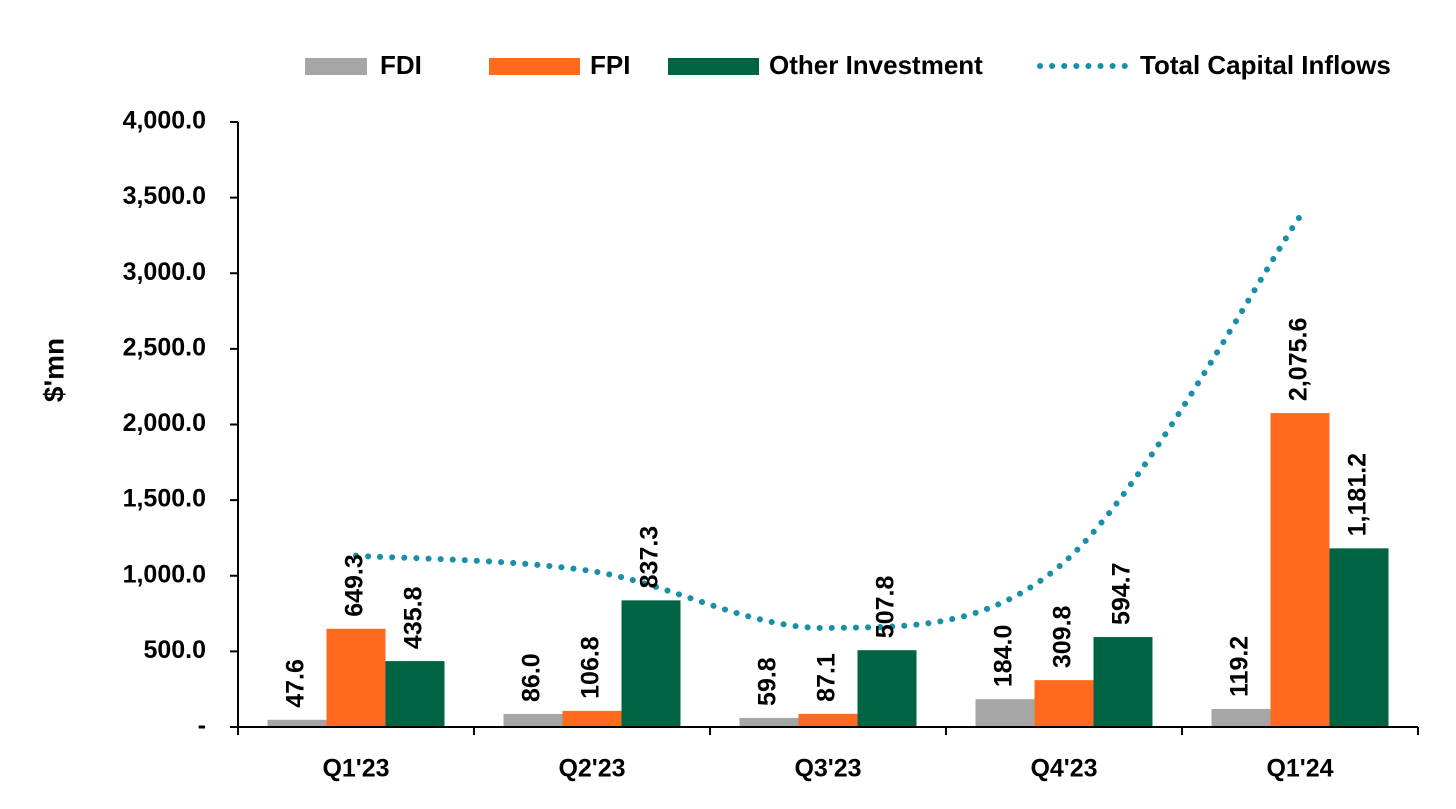 The image size is (1456, 809). Describe the element at coordinates (1122, 593) in the screenshot. I see `data-label: 594.7` at that location.